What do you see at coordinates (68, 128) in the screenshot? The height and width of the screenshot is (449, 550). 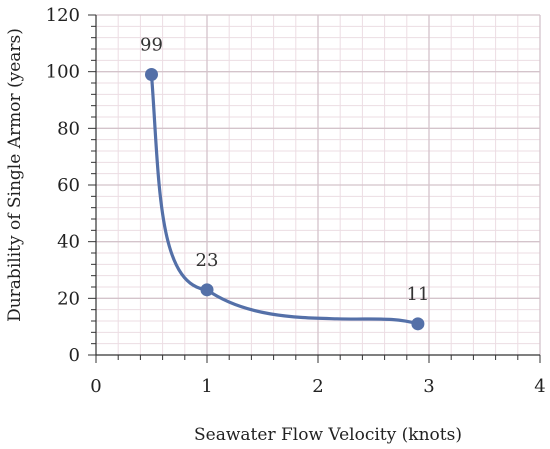 I see `y-tick-label: 80` at bounding box center [68, 128].